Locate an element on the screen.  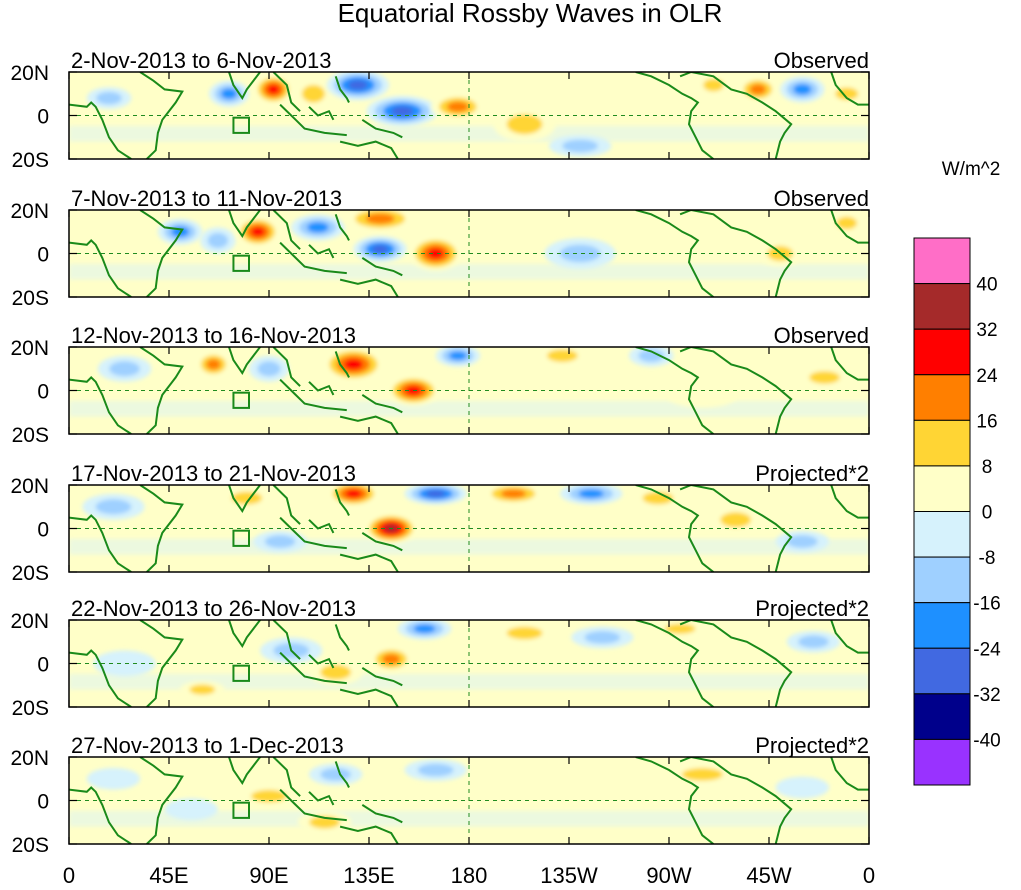
colorbar-level-label: 8 is located at coordinates (987, 467).